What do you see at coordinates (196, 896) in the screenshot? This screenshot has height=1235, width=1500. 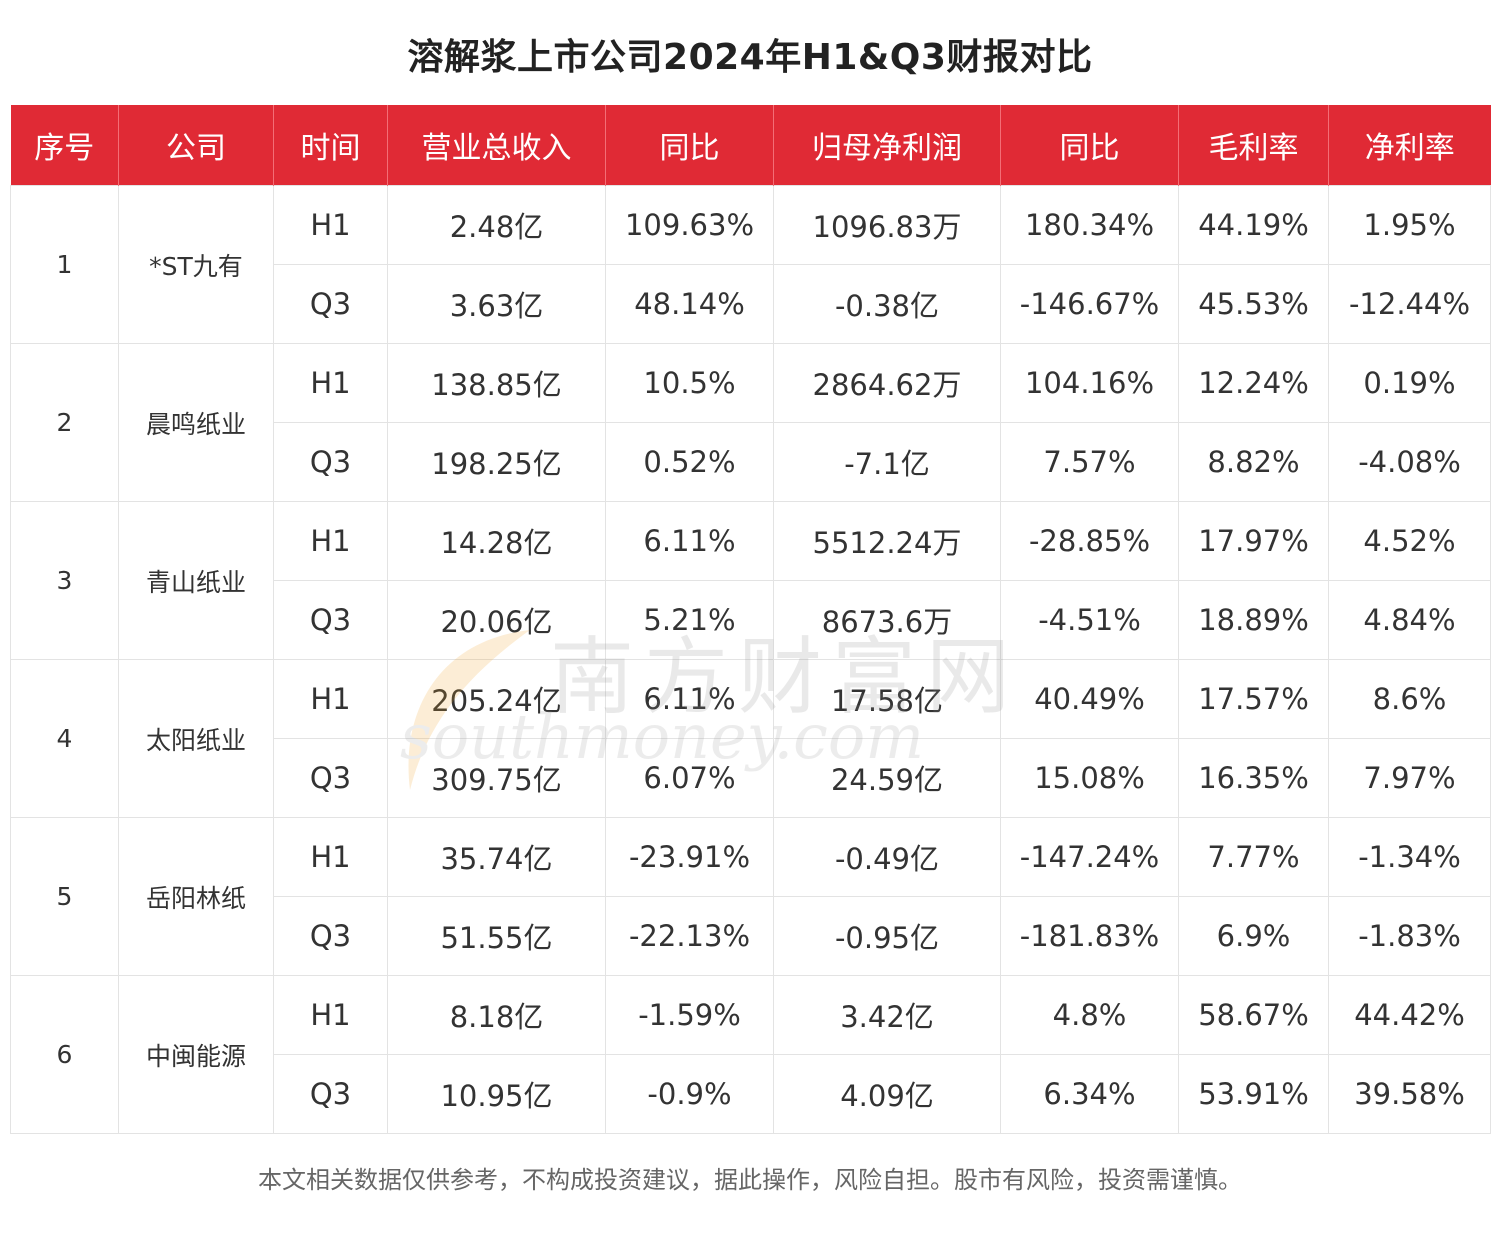 I see `cell-company: 岳阳林纸` at bounding box center [196, 896].